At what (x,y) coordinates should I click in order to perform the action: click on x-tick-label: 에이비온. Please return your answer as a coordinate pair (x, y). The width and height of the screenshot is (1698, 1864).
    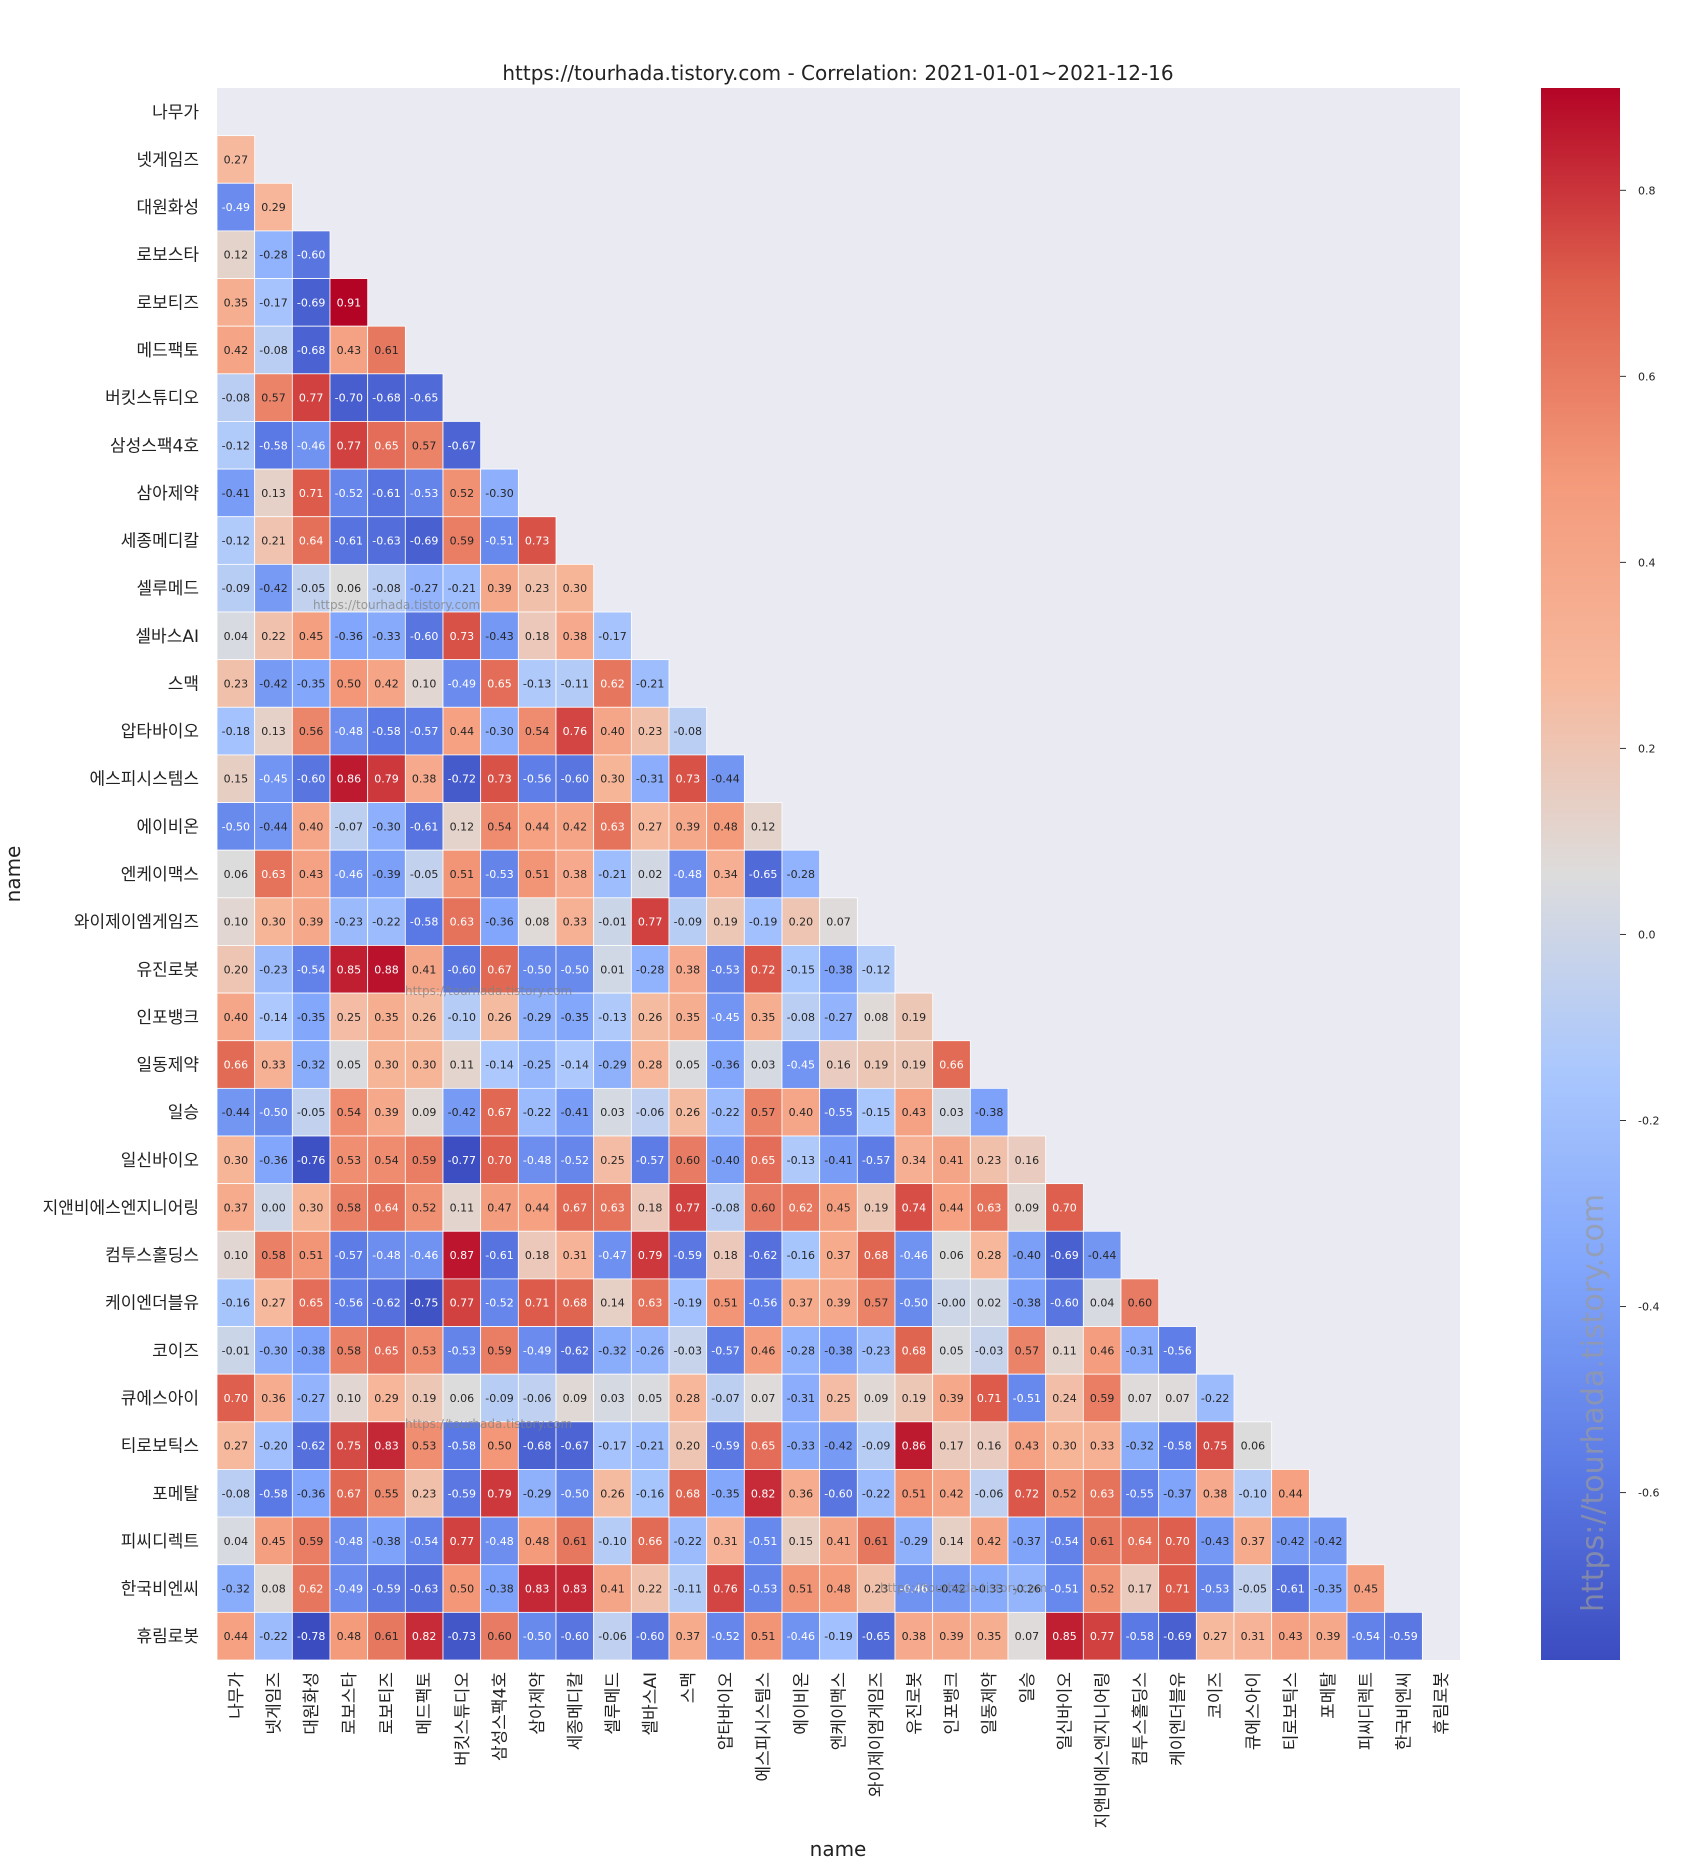
    Looking at the image, I should click on (802, 1703).